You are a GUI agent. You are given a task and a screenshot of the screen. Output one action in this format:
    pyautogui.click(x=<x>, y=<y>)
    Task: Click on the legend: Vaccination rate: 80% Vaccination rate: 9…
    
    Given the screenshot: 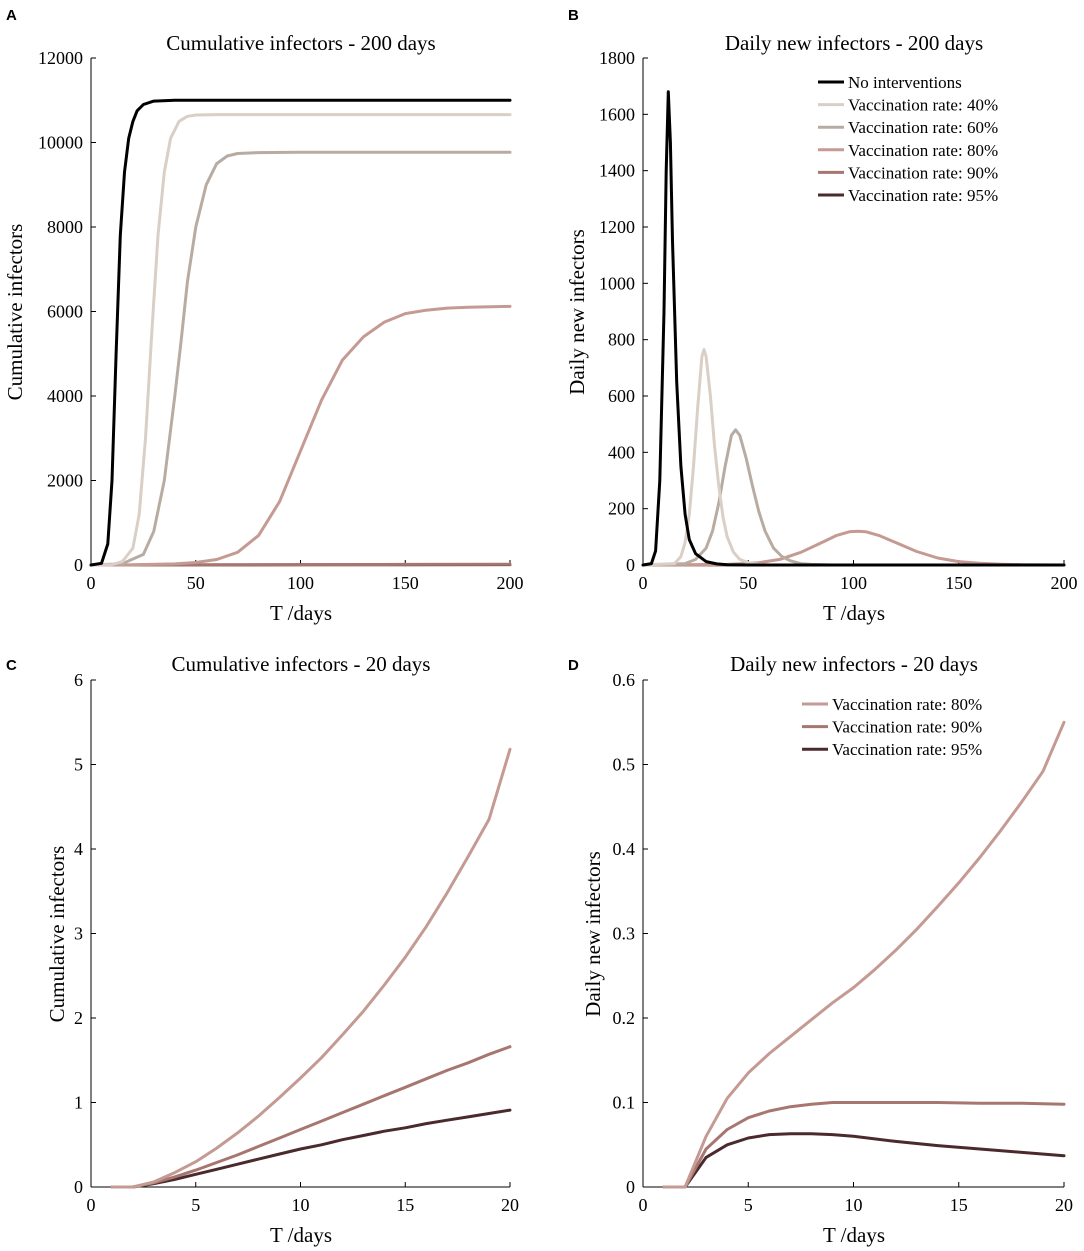 What is the action you would take?
    pyautogui.click(x=892, y=727)
    